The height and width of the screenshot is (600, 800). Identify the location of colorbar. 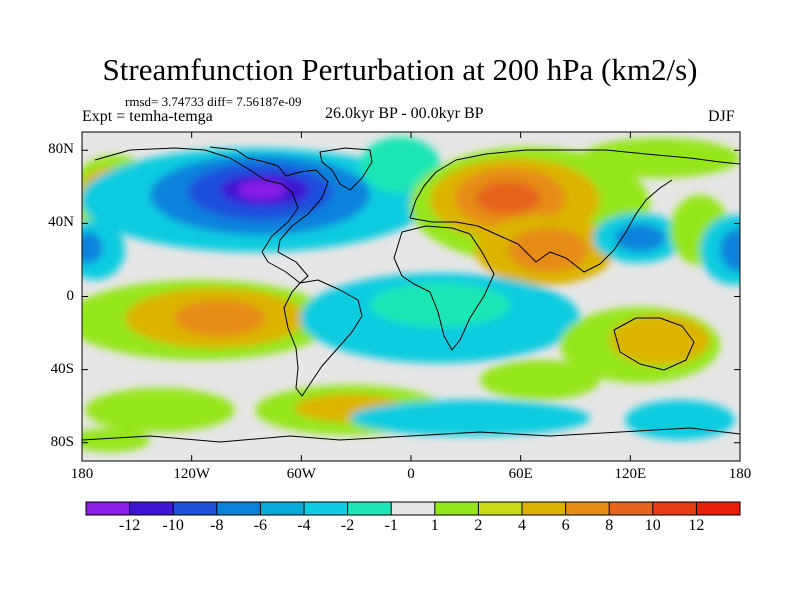
(413, 508).